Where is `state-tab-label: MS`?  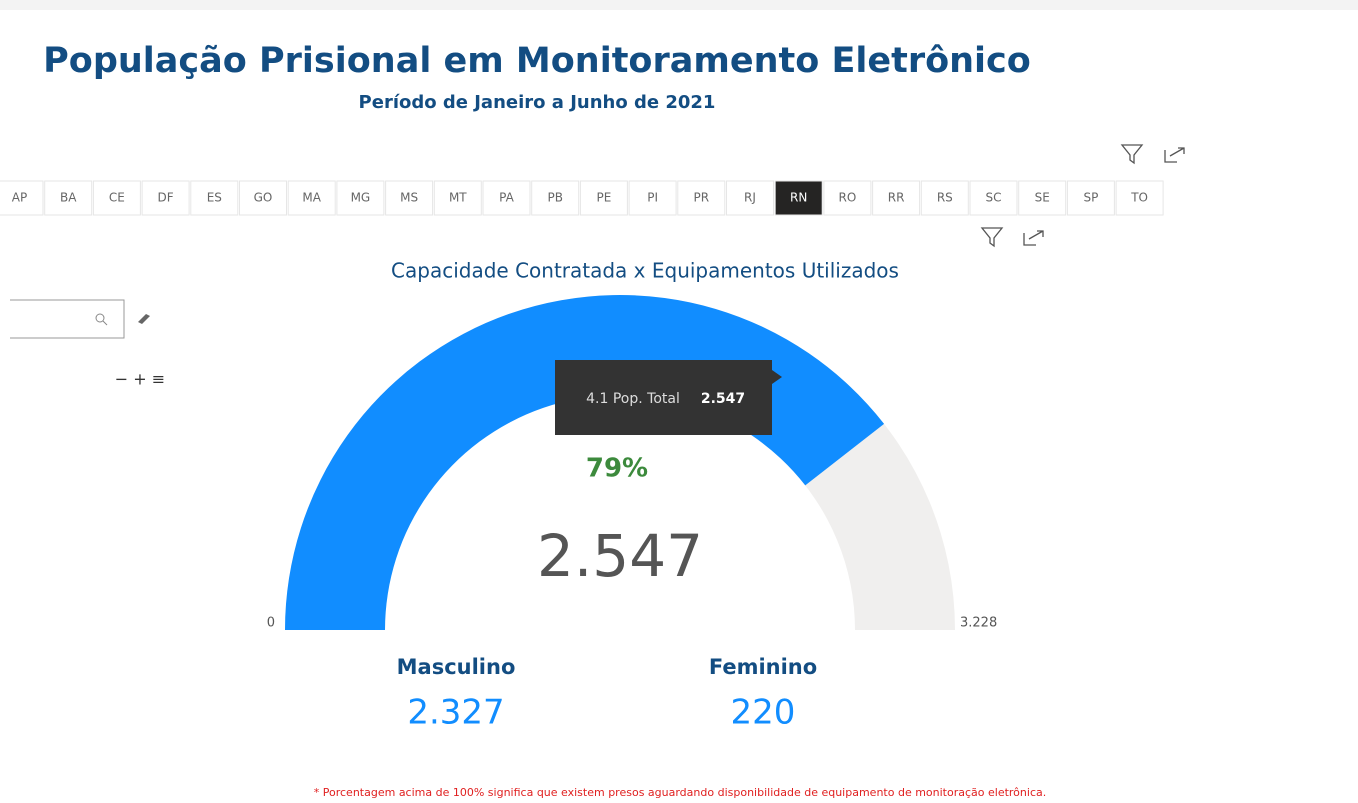
state-tab-label: MS is located at coordinates (409, 198).